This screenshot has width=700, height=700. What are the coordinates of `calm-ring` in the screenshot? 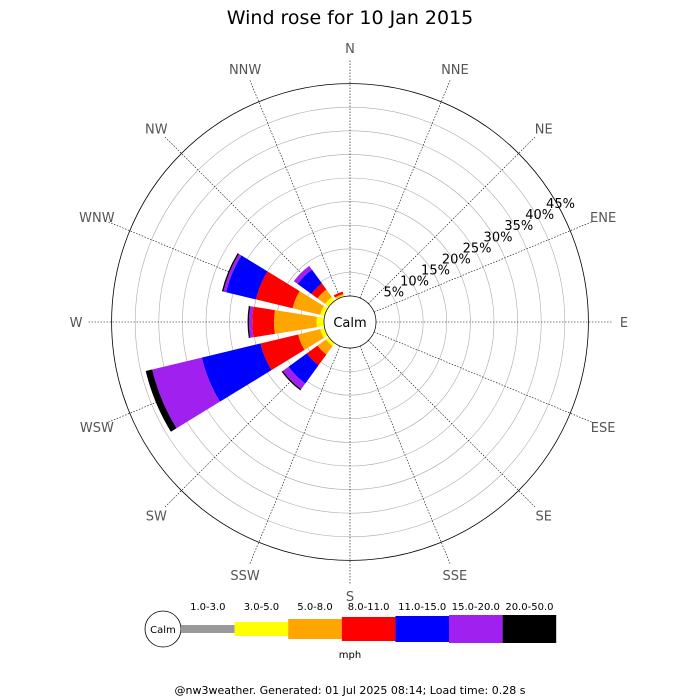 It's located at (350, 322).